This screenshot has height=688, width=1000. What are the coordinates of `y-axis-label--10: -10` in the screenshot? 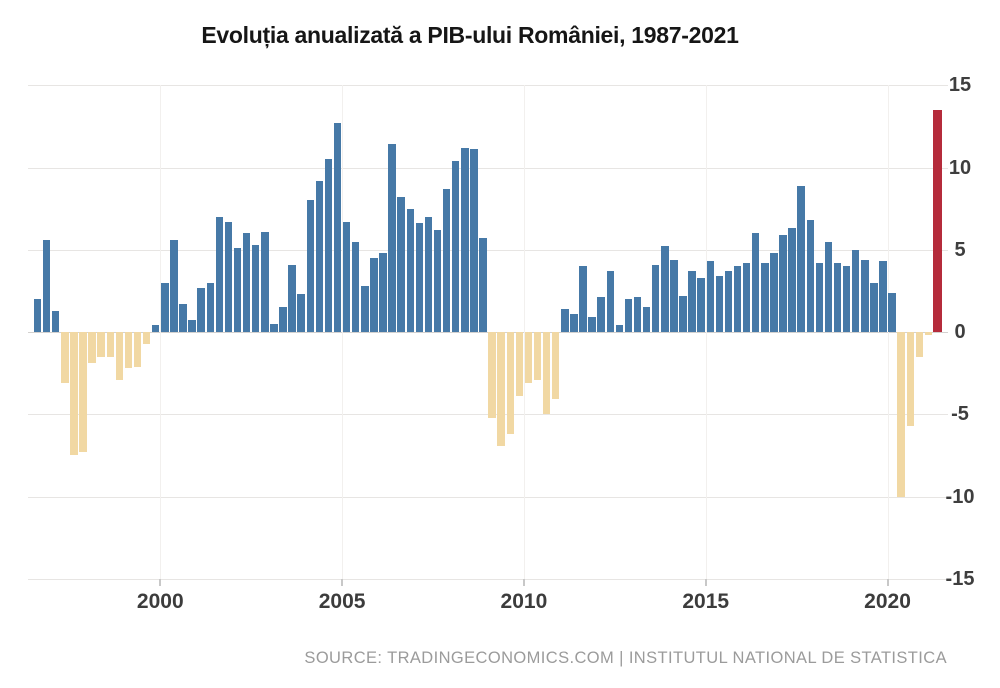 It's located at (960, 496).